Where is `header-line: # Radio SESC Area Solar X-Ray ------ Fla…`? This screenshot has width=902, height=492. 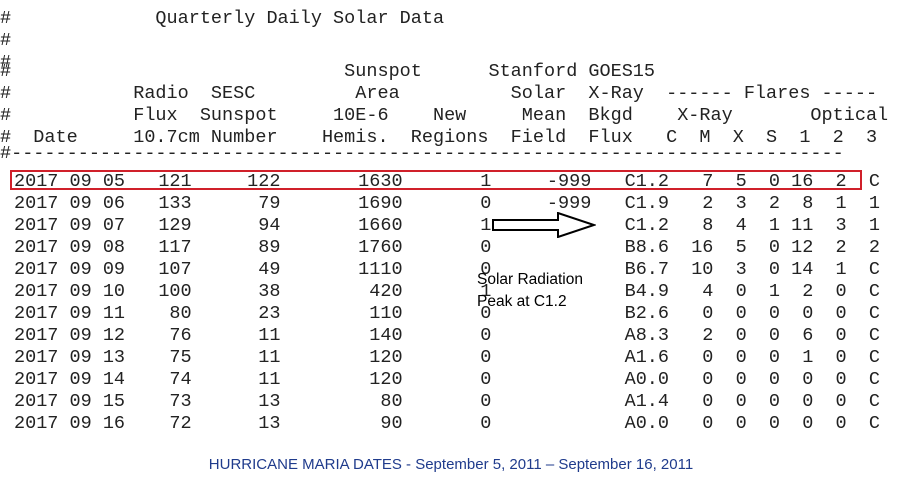 header-line: # Radio SESC Area Solar X-Ray ------ Fla… is located at coordinates (439, 93).